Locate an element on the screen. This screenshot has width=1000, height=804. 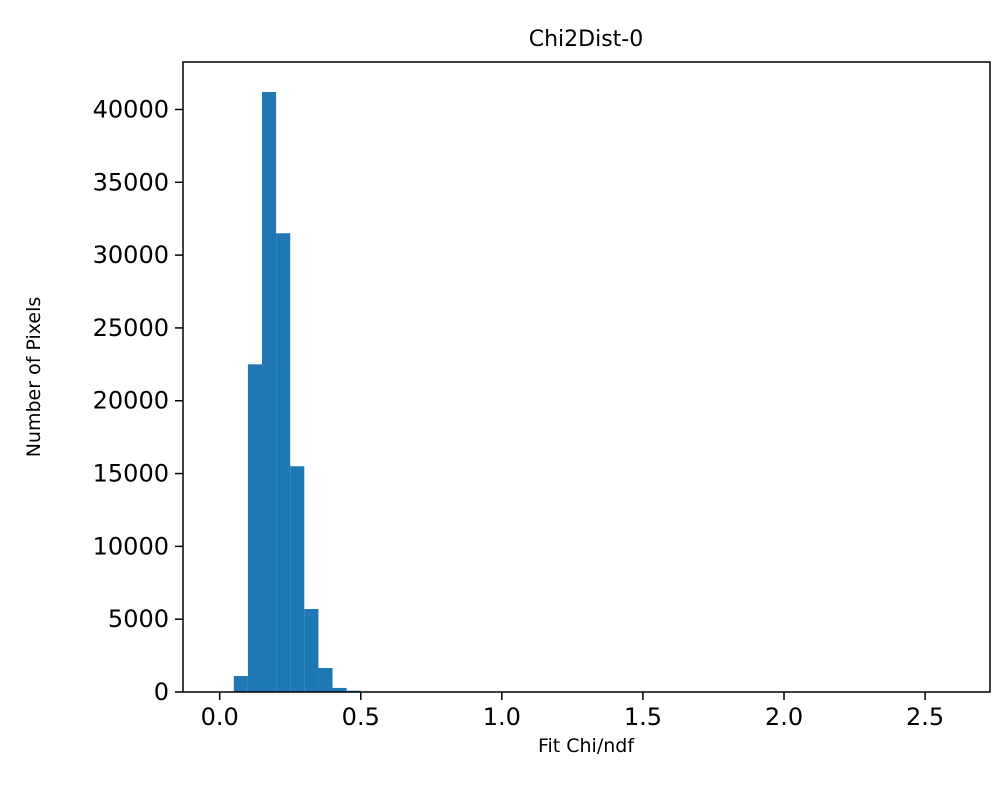
y-tick-label: 15000 is located at coordinates (131, 474).